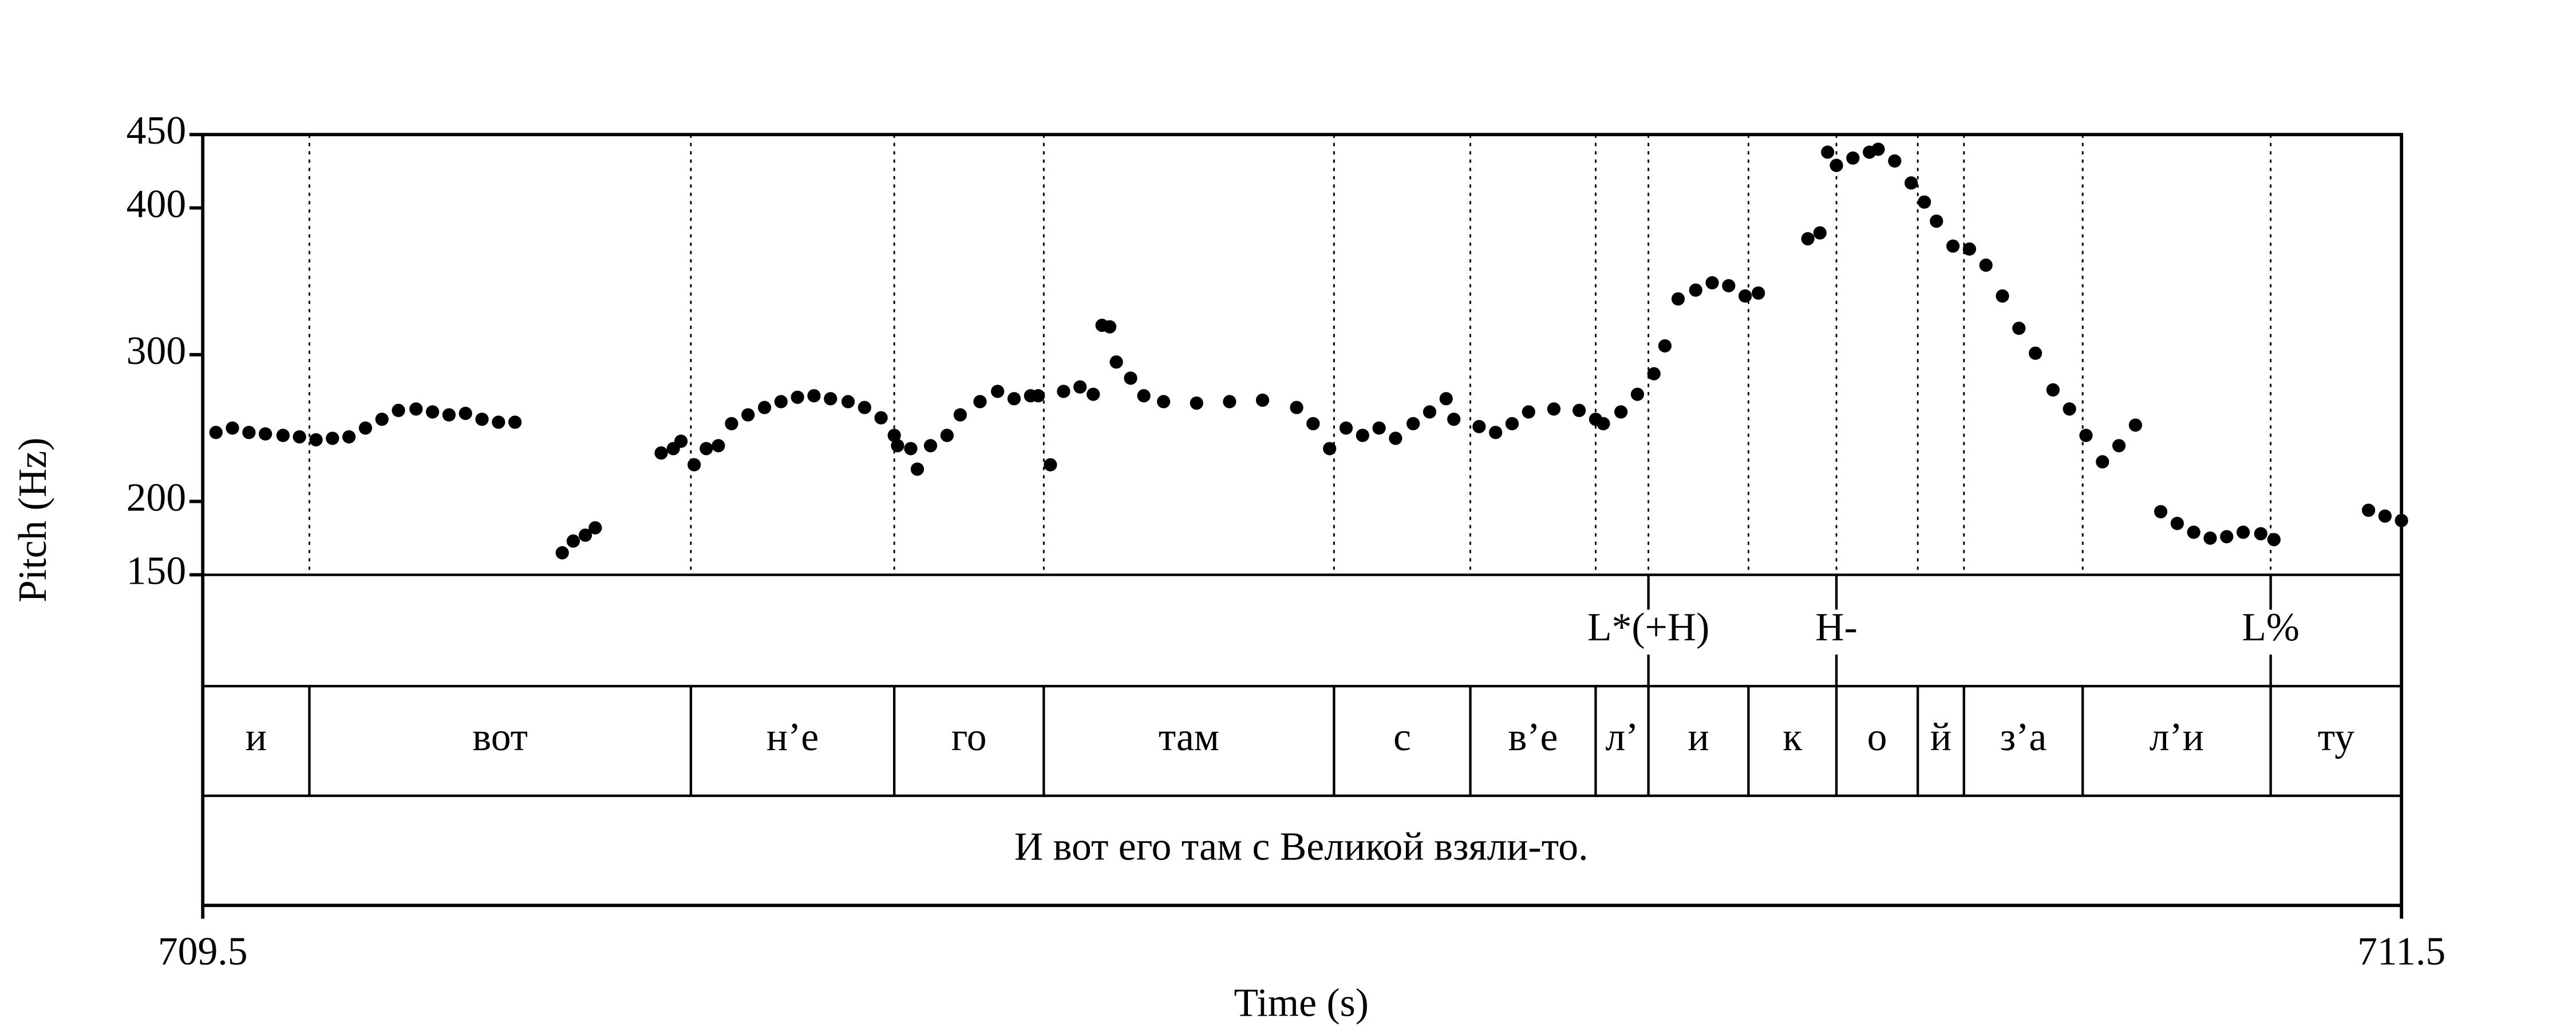 This screenshot has width=2576, height=1030. Describe the element at coordinates (256, 737) in the screenshot. I see `syllable-label: и` at that location.